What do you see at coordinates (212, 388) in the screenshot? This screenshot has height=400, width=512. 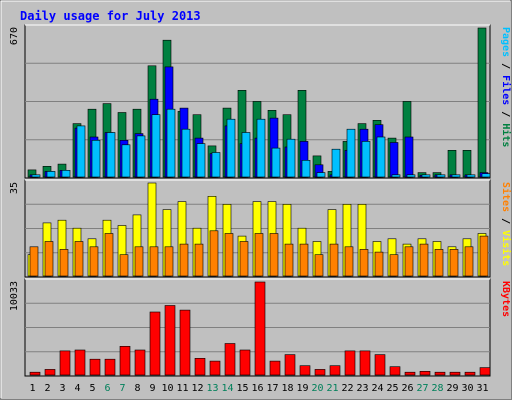 I see `x-tick-label: 13` at bounding box center [212, 388].